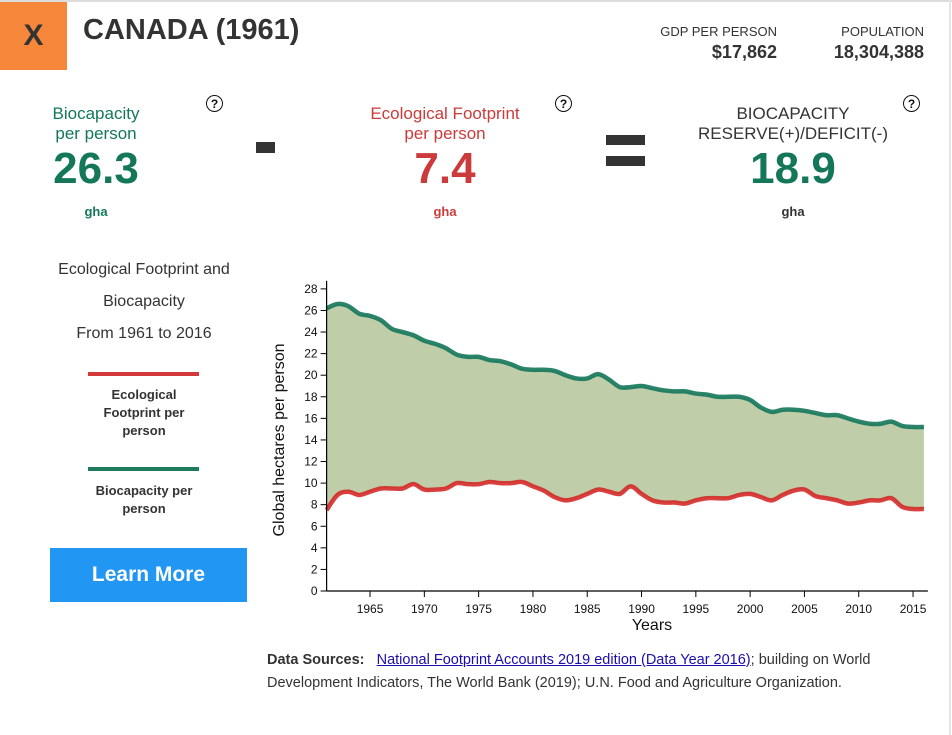 The height and width of the screenshot is (735, 952). I want to click on footprint-value: 7.4, so click(445, 168).